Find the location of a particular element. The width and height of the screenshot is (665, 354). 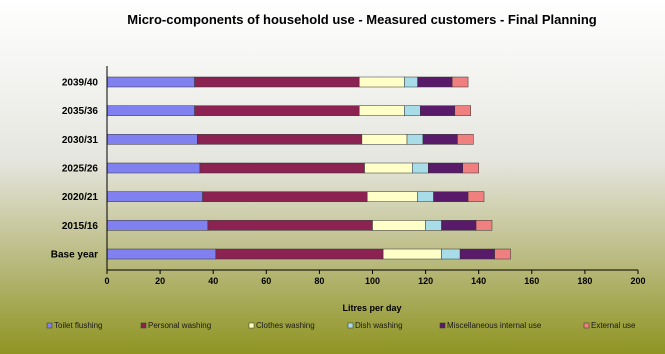

legend-label: Personal washing is located at coordinates (179, 325).